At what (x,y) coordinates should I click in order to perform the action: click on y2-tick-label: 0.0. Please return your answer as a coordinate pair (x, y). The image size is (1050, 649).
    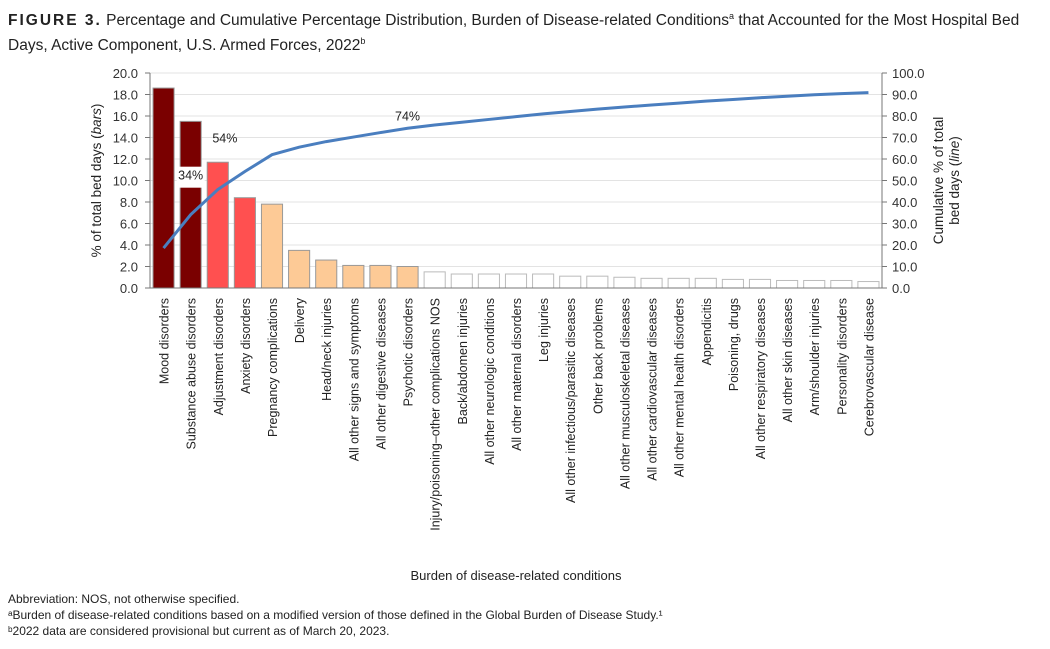
    Looking at the image, I should click on (901, 288).